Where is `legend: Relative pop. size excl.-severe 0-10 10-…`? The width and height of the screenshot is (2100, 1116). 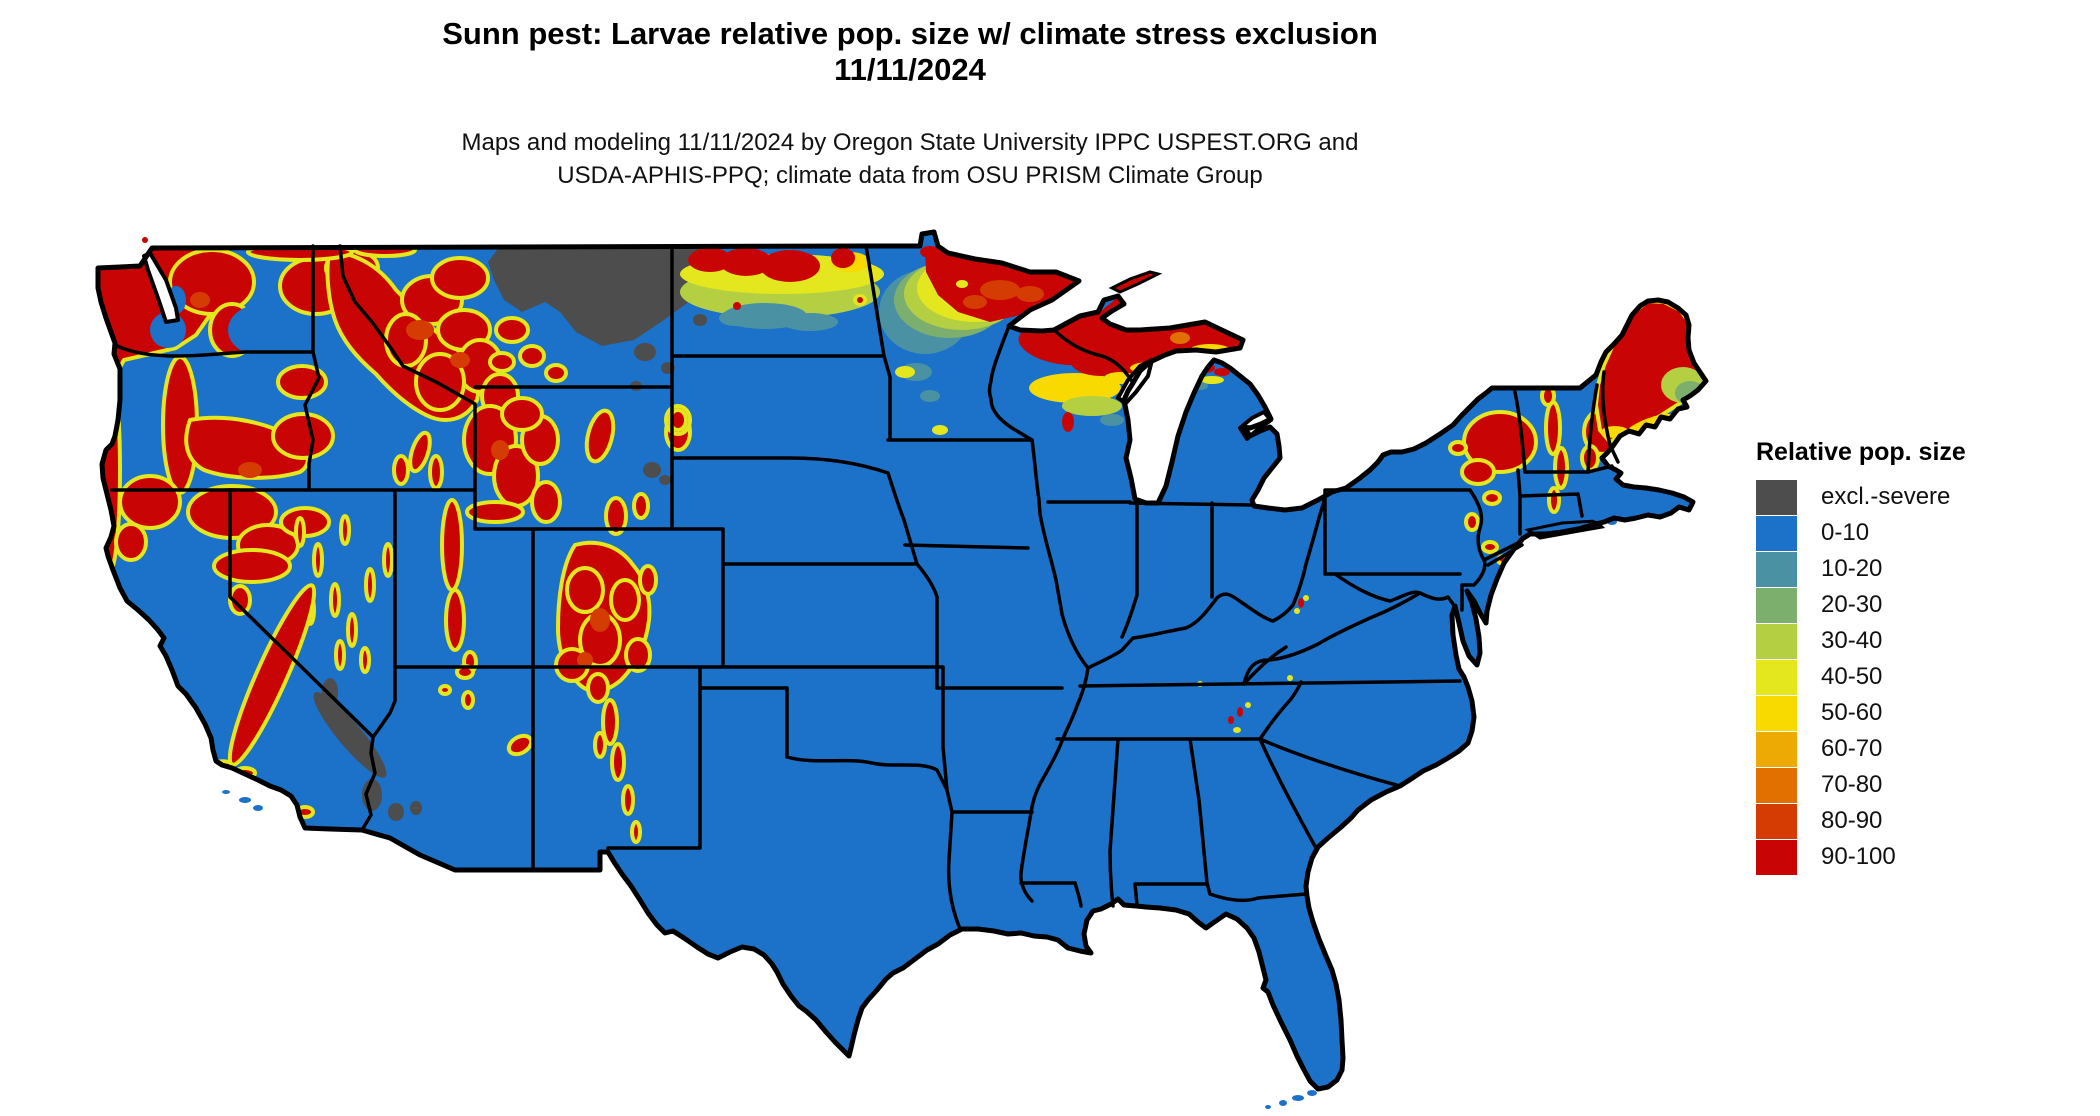
legend: Relative pop. size excl.-severe 0-10 10-… is located at coordinates (1861, 656).